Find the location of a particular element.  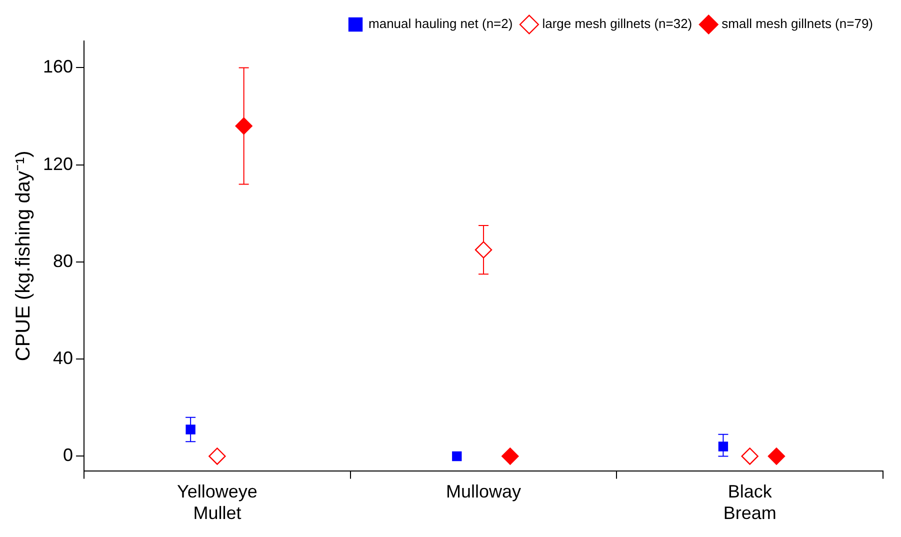

x-tick-label: Yelloweye Mullet is located at coordinates (217, 503).